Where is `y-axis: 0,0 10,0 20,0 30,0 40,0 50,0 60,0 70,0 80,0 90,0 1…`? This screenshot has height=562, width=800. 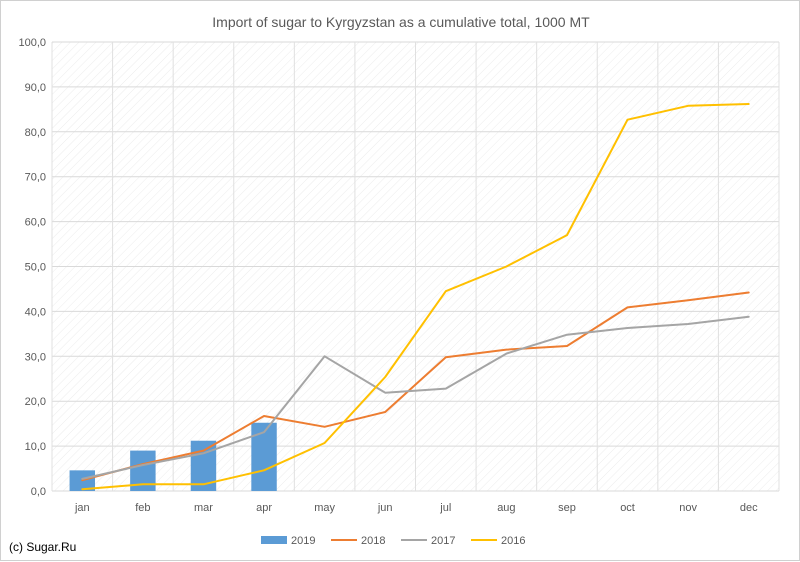 y-axis: 0,0 10,0 20,0 30,0 40,0 50,0 60,0 70,0 80,0 90,0 1… is located at coordinates (32, 267).